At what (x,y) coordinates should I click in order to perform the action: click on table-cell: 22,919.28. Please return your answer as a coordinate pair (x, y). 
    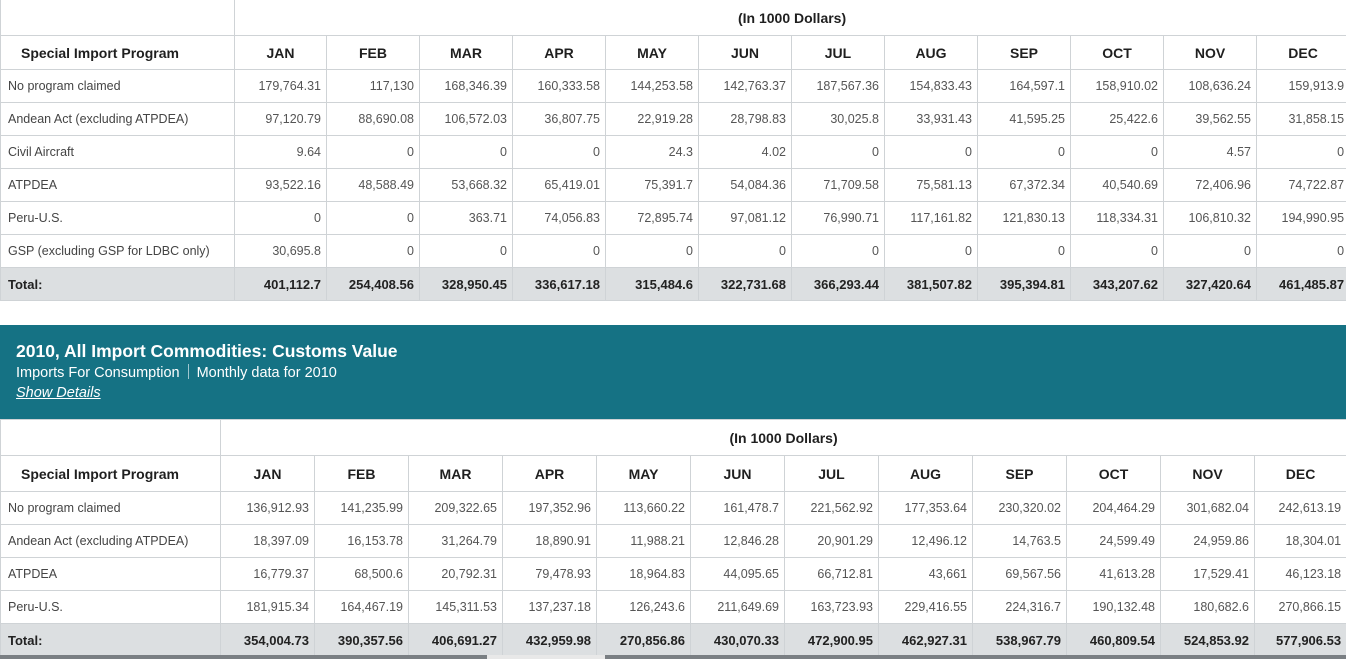
    Looking at the image, I should click on (652, 119).